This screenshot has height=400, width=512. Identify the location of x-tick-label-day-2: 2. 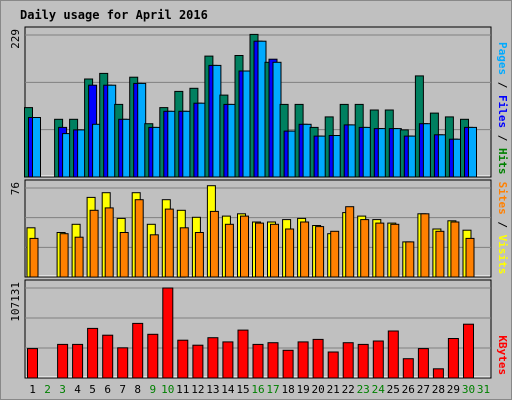
(47, 389).